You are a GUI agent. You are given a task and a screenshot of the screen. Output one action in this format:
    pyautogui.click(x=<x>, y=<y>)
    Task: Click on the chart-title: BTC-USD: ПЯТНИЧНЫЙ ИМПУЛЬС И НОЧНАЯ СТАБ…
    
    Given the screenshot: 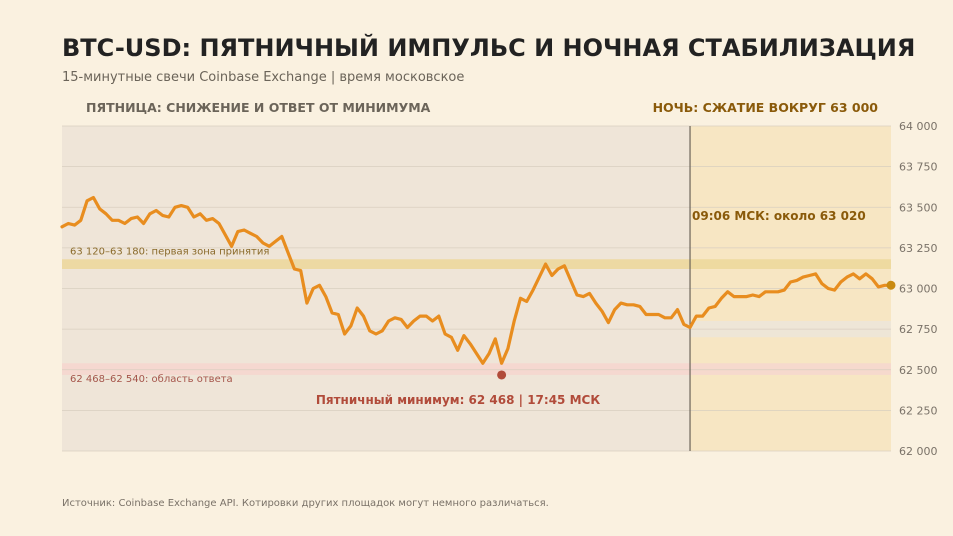 What is the action you would take?
    pyautogui.click(x=489, y=48)
    